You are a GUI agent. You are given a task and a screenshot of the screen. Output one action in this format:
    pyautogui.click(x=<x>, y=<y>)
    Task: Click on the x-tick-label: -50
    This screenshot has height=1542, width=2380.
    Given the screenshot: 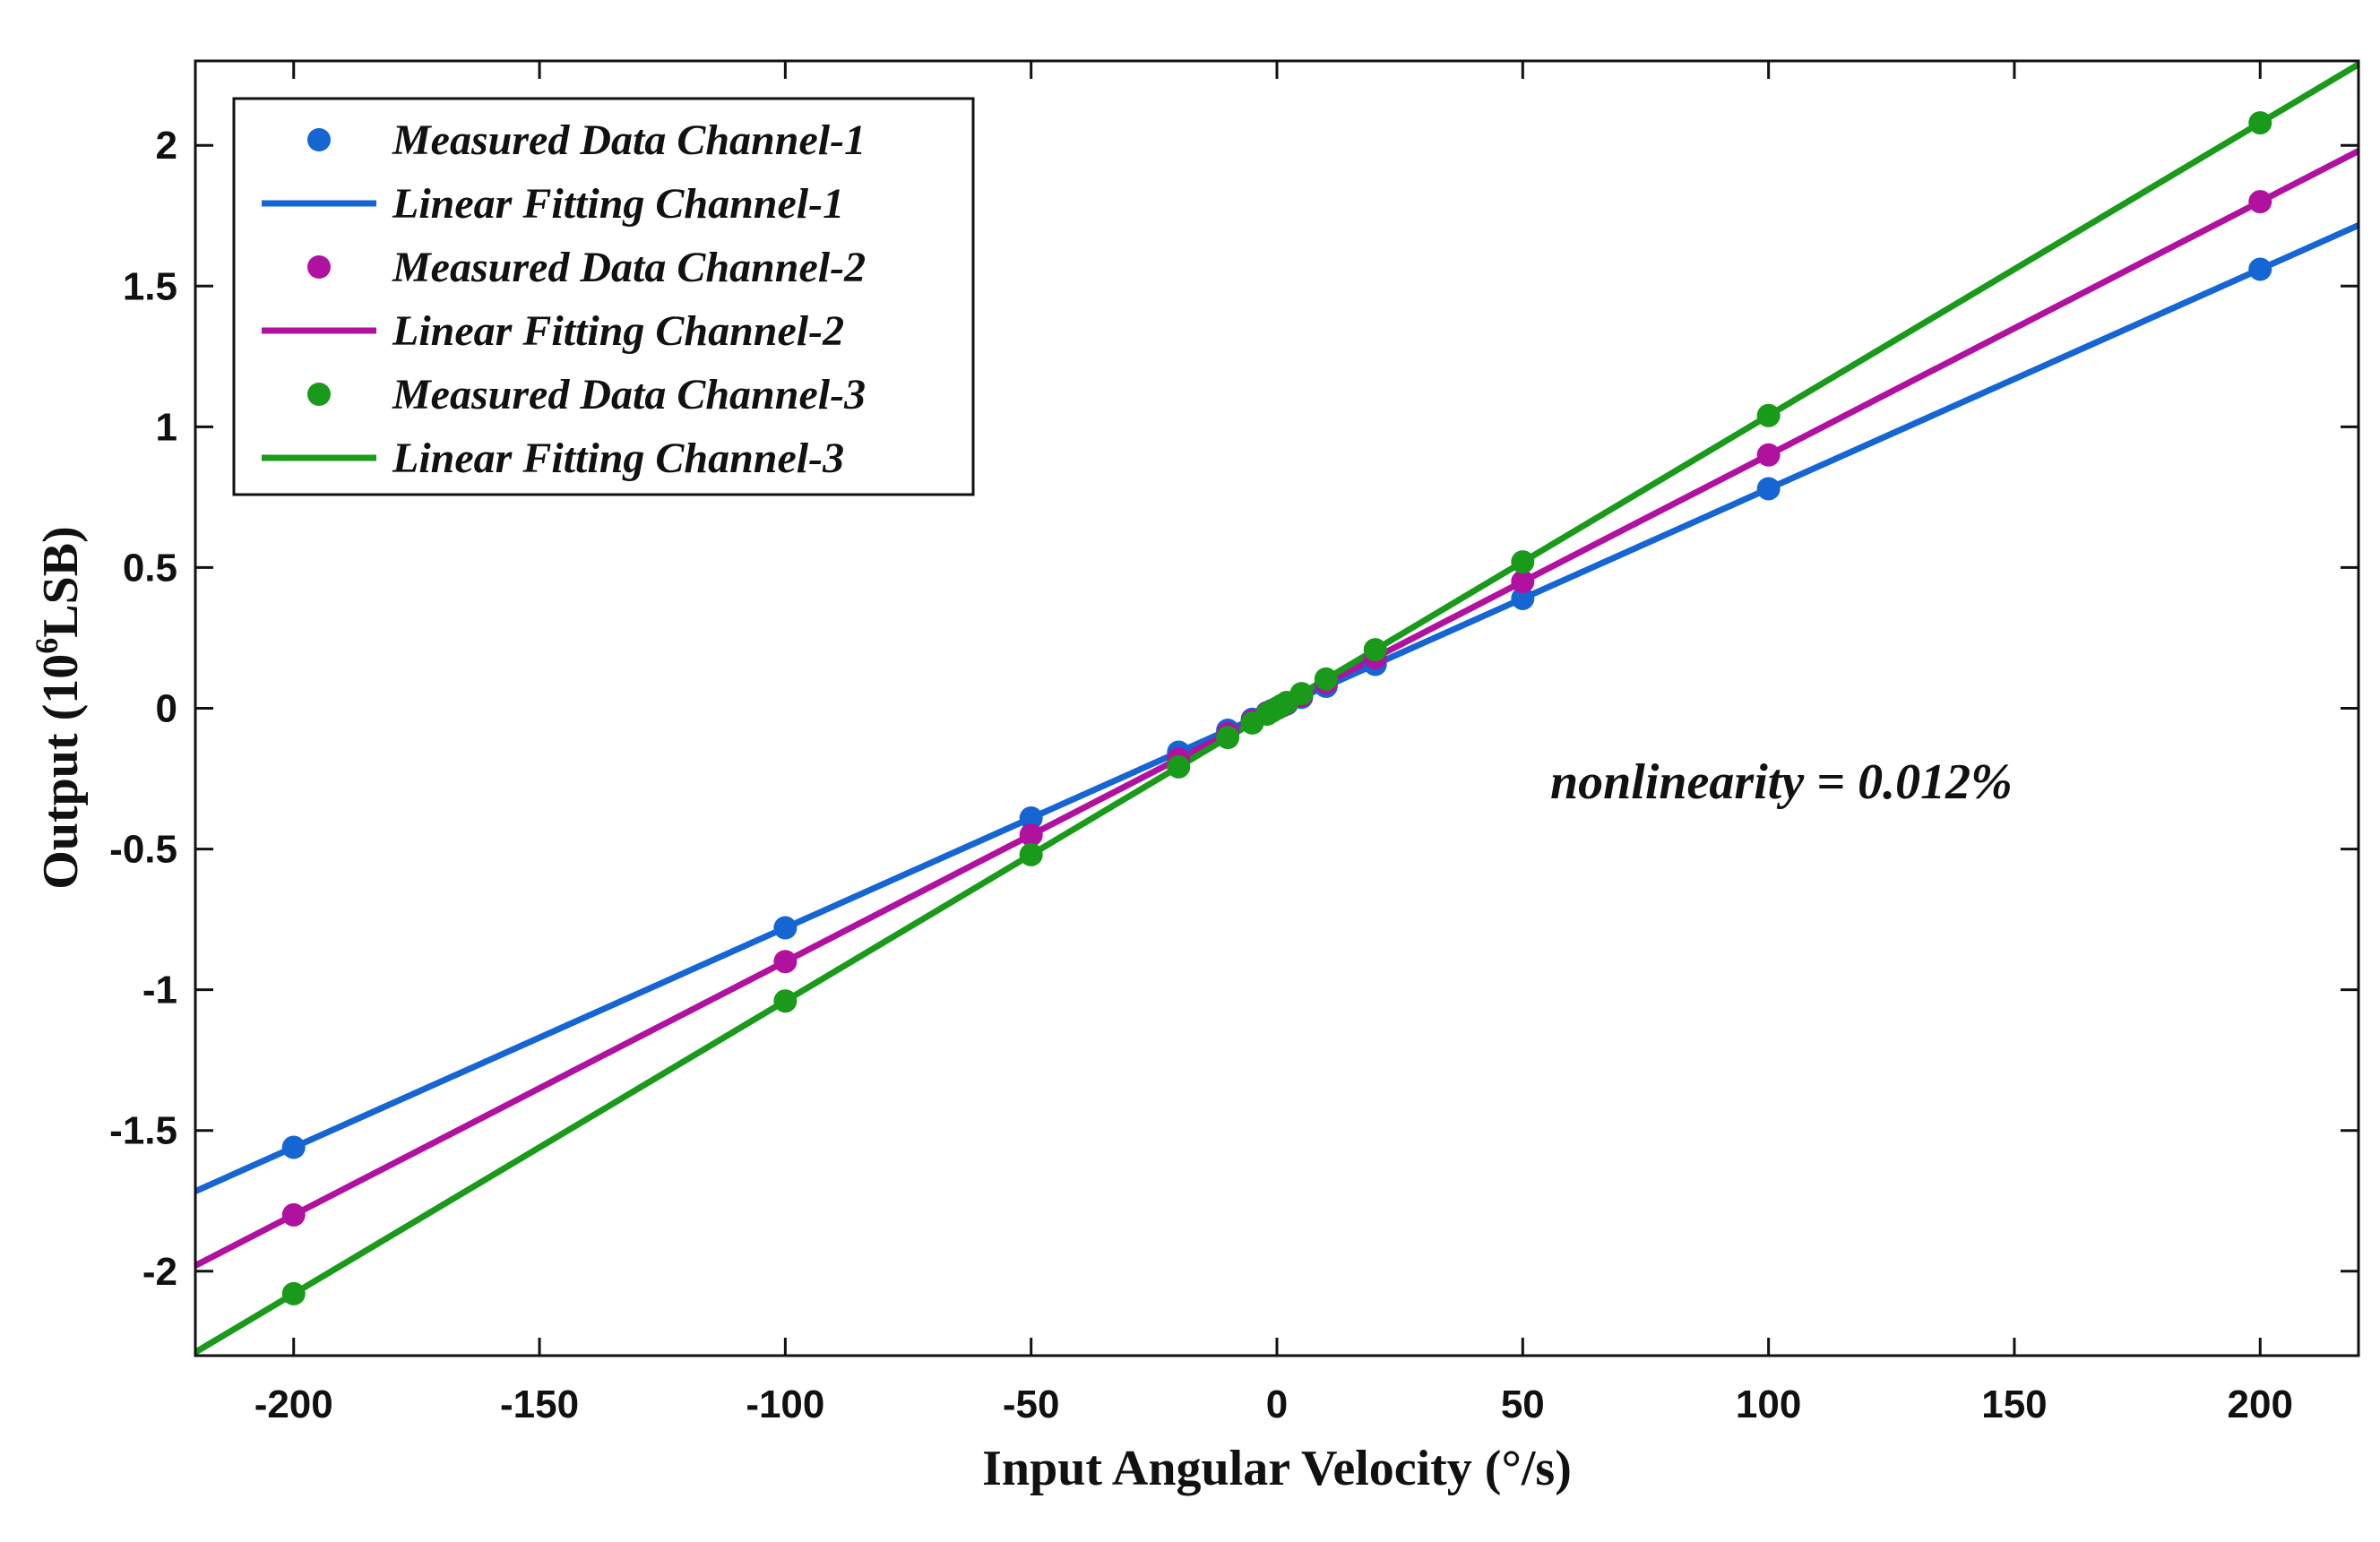 What is the action you would take?
    pyautogui.click(x=1031, y=1405)
    